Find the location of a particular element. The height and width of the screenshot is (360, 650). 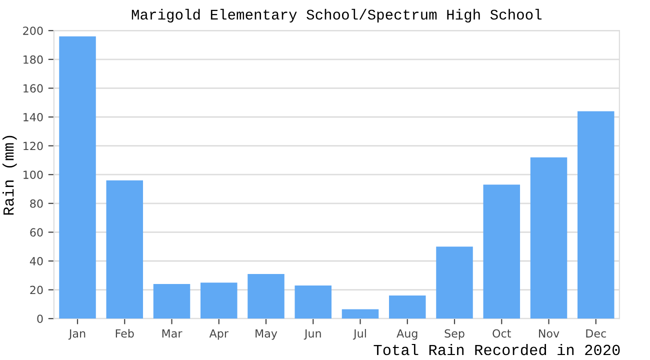

y-tick-label: 100 is located at coordinates (33, 174).